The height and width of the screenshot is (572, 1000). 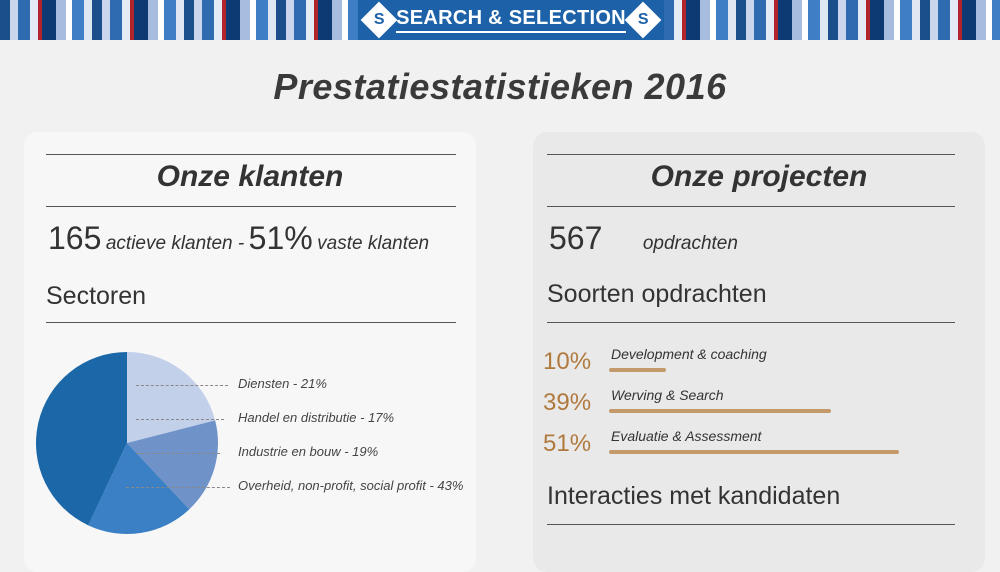 What do you see at coordinates (75, 238) in the screenshot?
I see `active-count: 165` at bounding box center [75, 238].